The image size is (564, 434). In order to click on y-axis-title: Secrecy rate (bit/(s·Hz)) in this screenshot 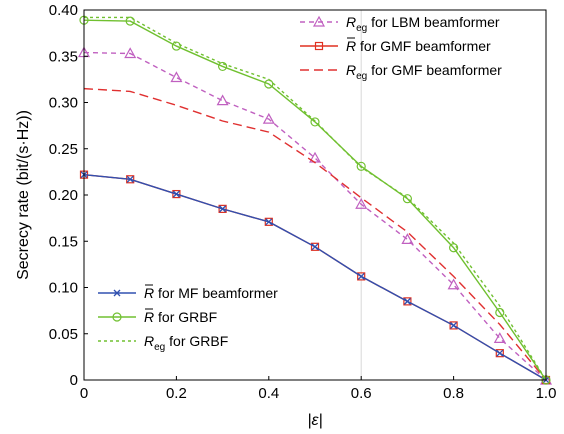, I will do `click(23, 195)`.